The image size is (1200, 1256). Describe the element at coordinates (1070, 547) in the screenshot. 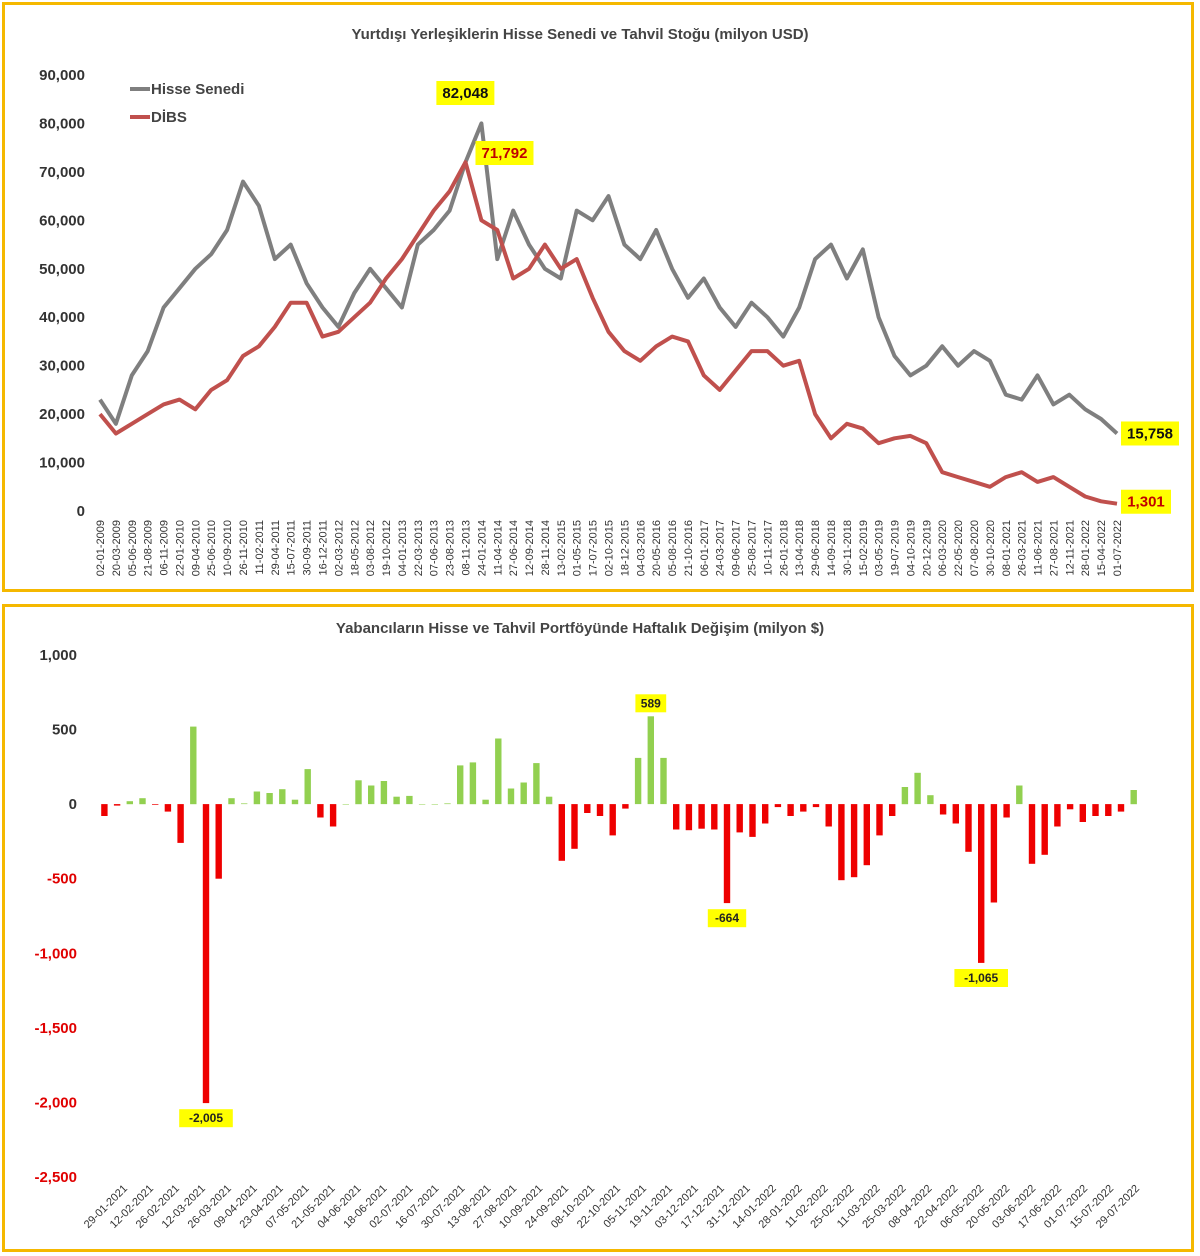

I see `x-tick-label: 12-11-2021` at that location.